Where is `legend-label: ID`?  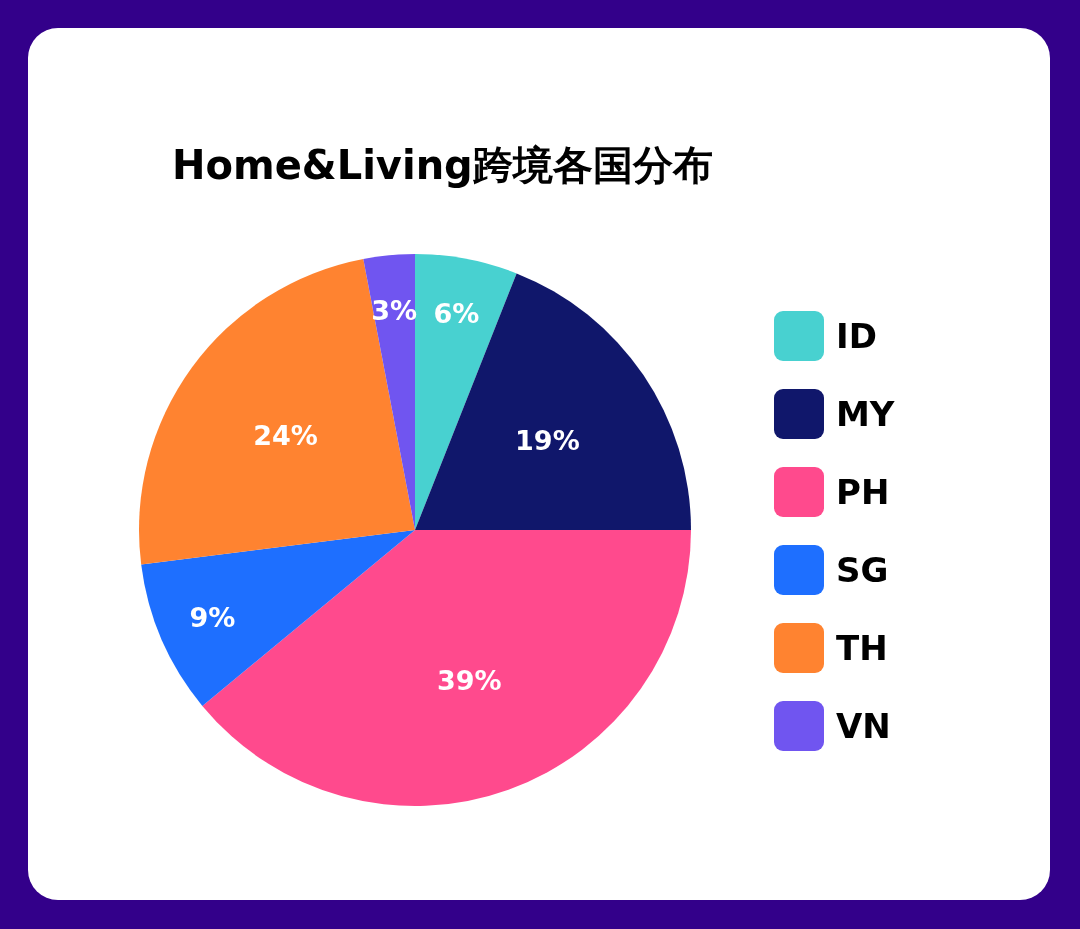 legend-label: ID is located at coordinates (856, 336).